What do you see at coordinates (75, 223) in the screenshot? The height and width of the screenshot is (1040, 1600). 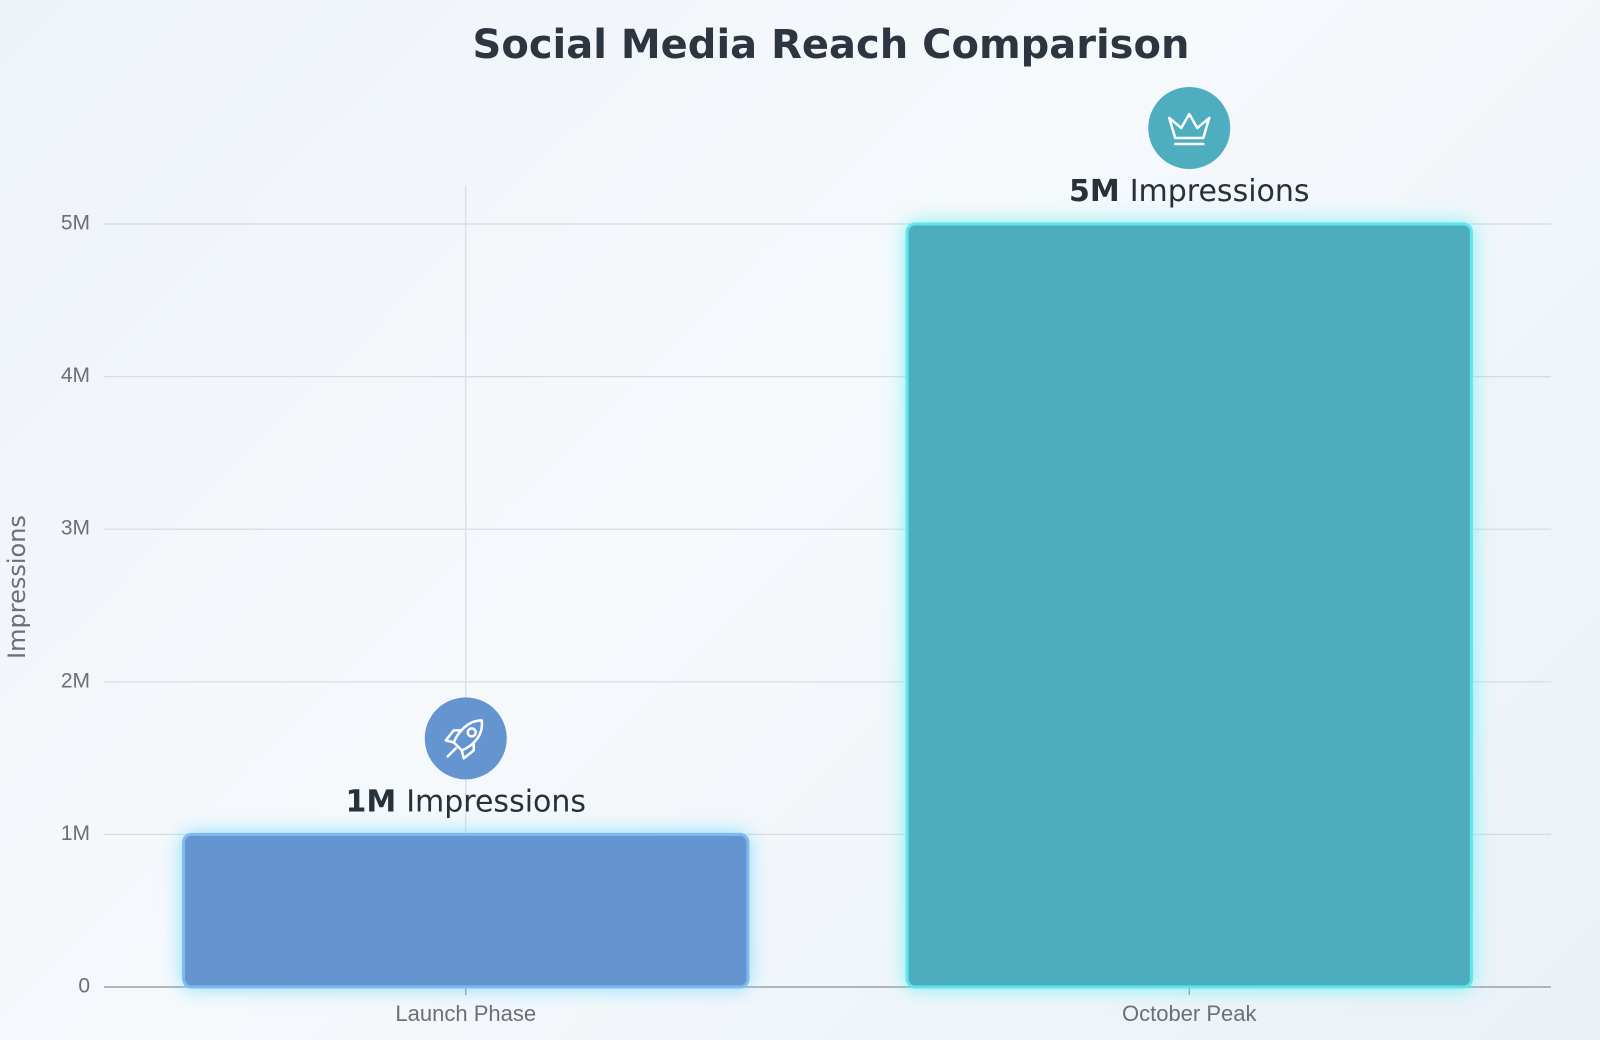 I see `y-tick-label: 5M` at bounding box center [75, 223].